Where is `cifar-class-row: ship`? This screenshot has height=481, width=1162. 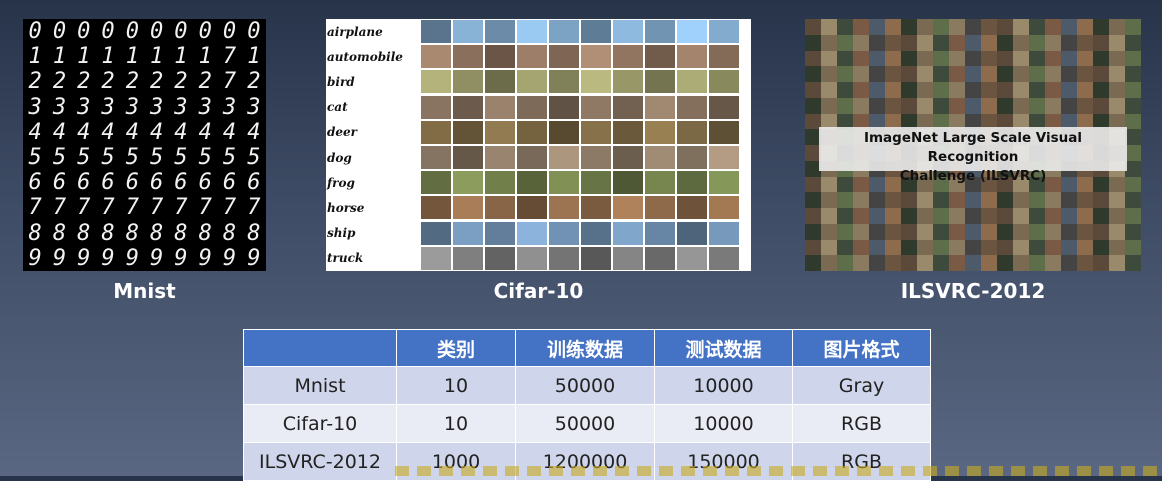
cifar-class-row: ship is located at coordinates (538, 233).